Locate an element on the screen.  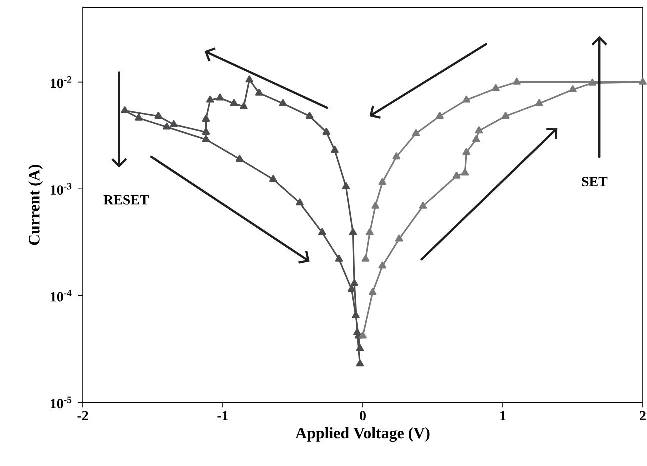
x-tick-label: -1 is located at coordinates (223, 415).